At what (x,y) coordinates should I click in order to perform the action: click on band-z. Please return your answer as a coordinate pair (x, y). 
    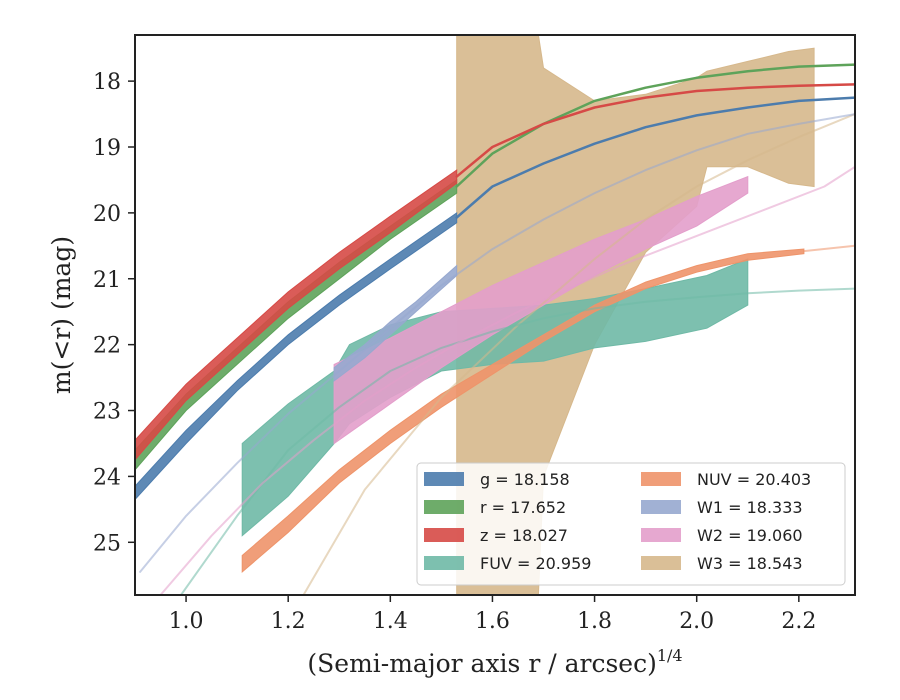
    Looking at the image, I should click on (296, 315).